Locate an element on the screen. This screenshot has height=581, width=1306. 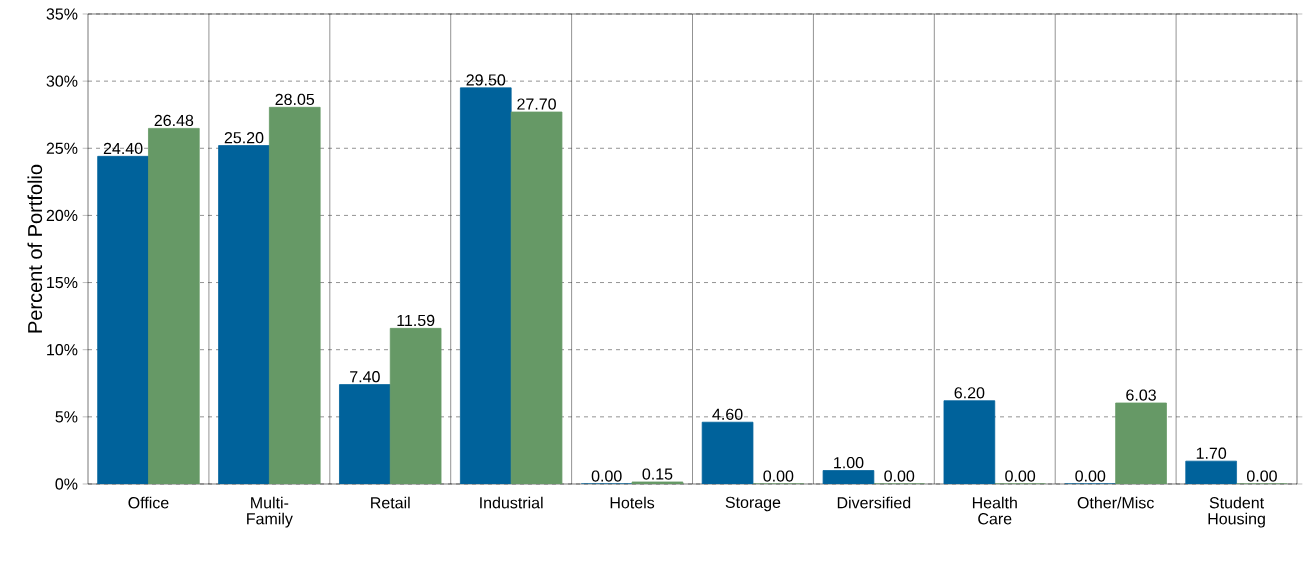
x-tick-label: Industrial is located at coordinates (511, 502).